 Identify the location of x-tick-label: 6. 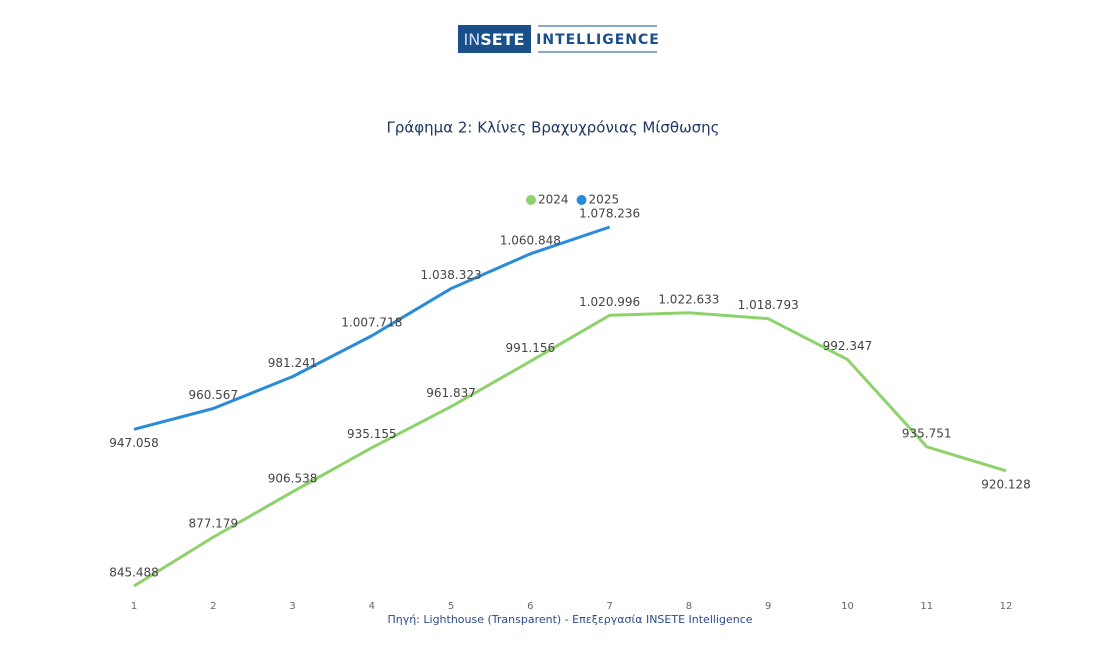
(530, 606).